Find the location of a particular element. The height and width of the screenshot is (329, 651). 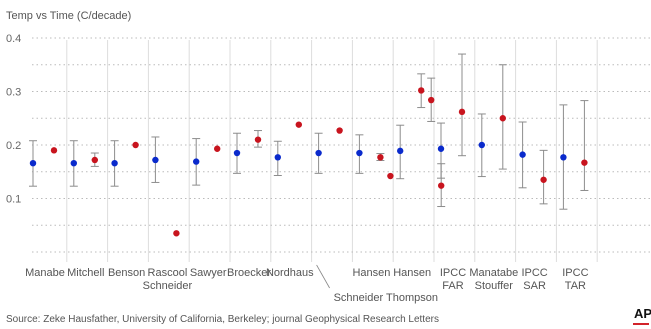

category-label: Schneider is located at coordinates (168, 286).